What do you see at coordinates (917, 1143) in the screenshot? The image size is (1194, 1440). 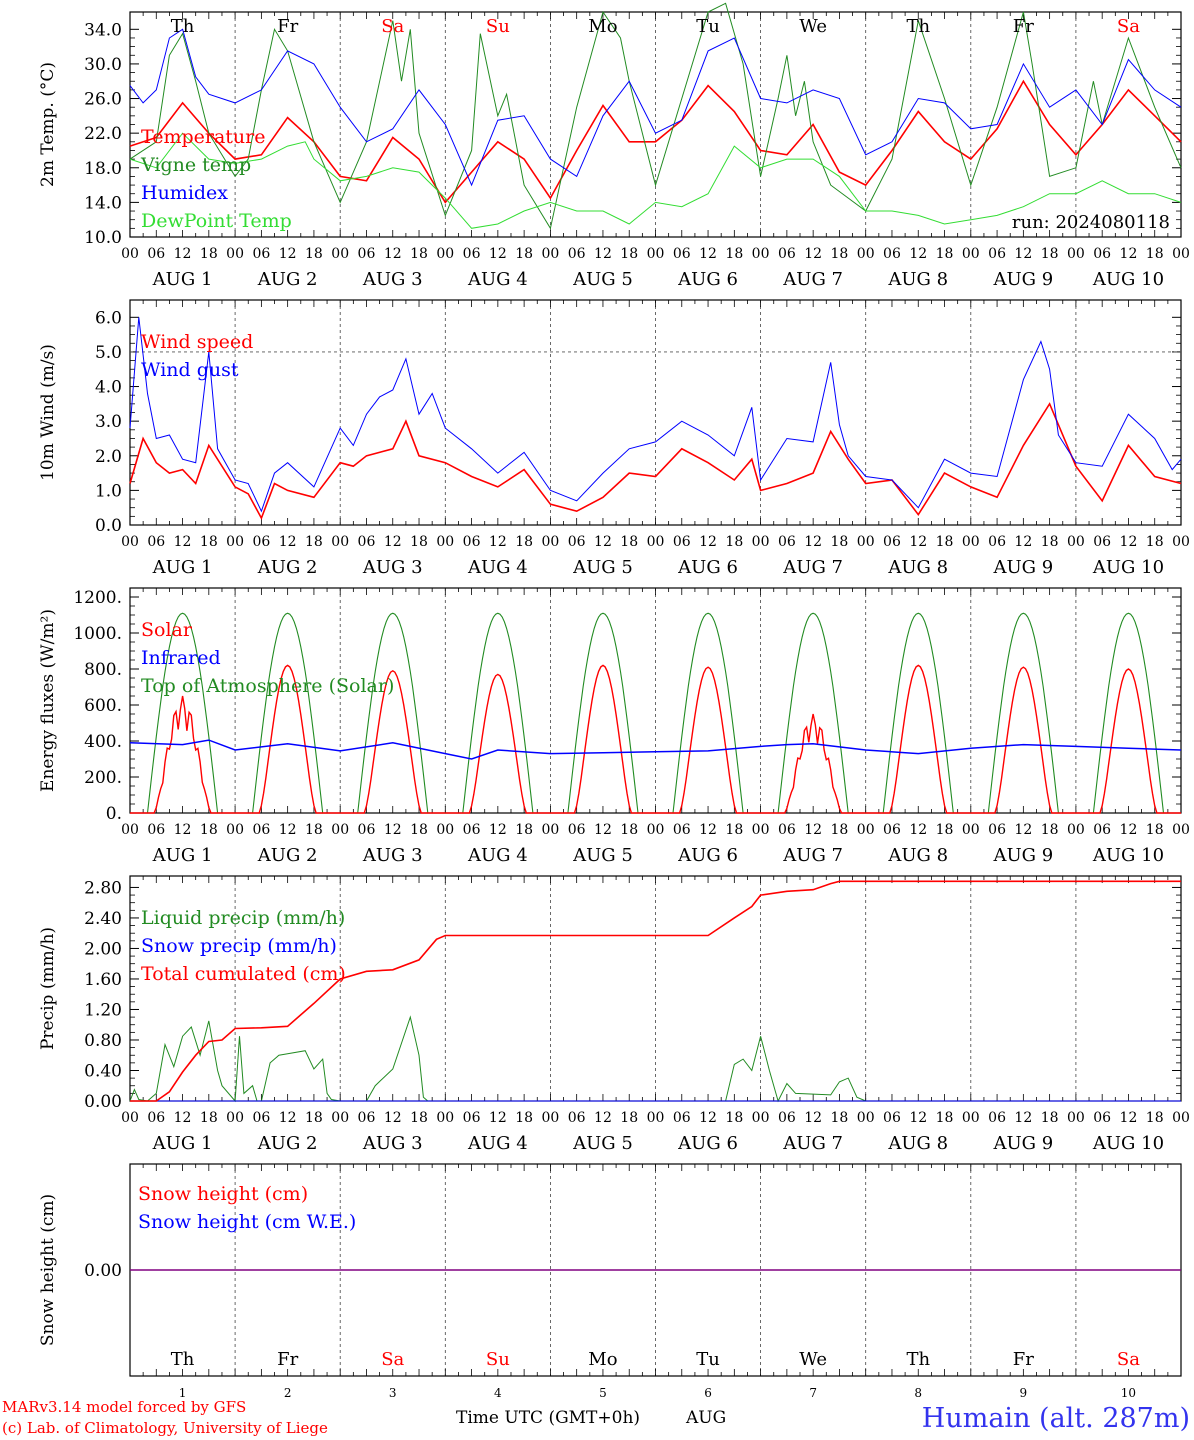 I see `day-label: AUG 8` at bounding box center [917, 1143].